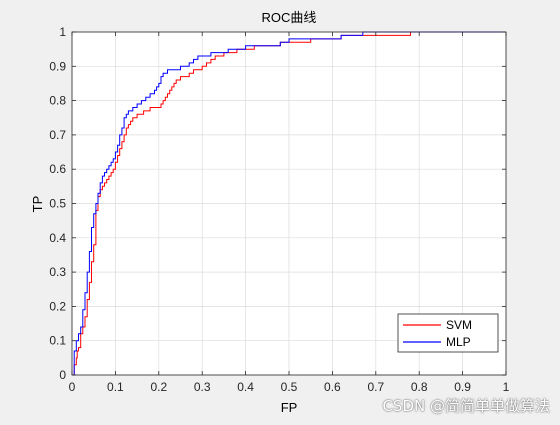  I want to click on y-tick-label: 0.2, so click(57, 306).